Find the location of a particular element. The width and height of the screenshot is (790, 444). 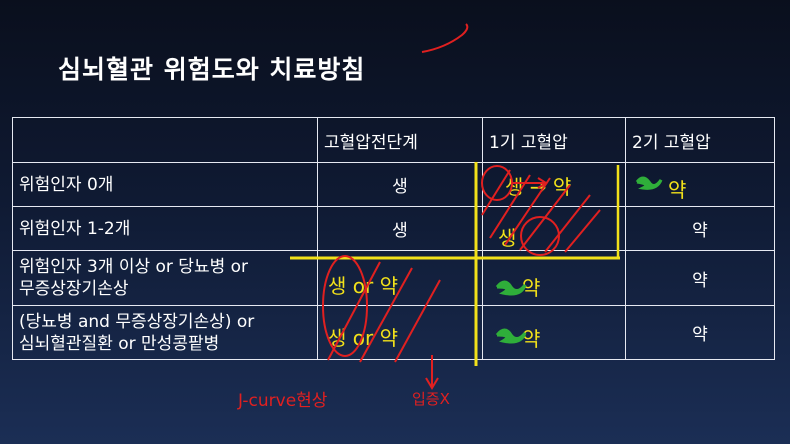

row-label-risk-0: 위험인자 0개 is located at coordinates (165, 184).